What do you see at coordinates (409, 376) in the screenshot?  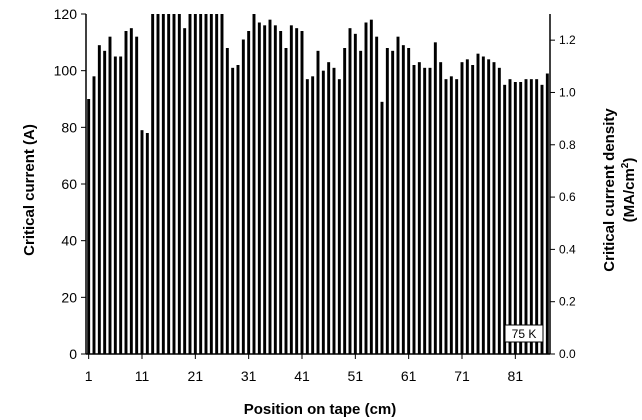 I see `x-tick-label: 61` at bounding box center [409, 376].